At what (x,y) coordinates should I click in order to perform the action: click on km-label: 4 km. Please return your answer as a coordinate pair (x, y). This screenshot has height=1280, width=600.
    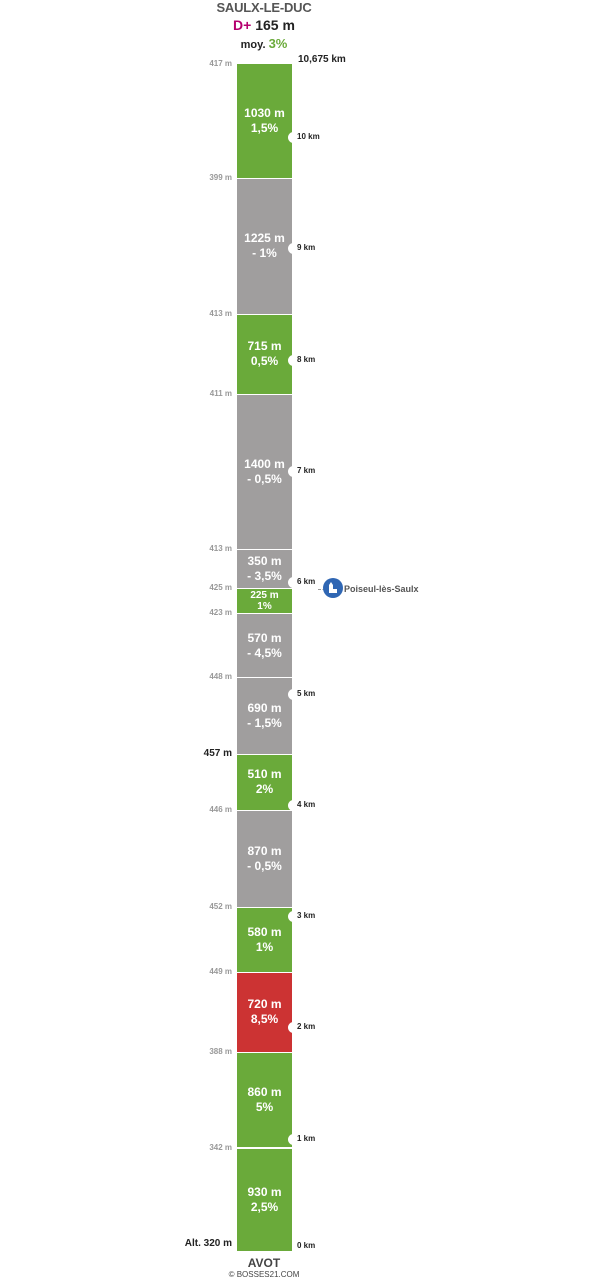
    Looking at the image, I should click on (306, 804).